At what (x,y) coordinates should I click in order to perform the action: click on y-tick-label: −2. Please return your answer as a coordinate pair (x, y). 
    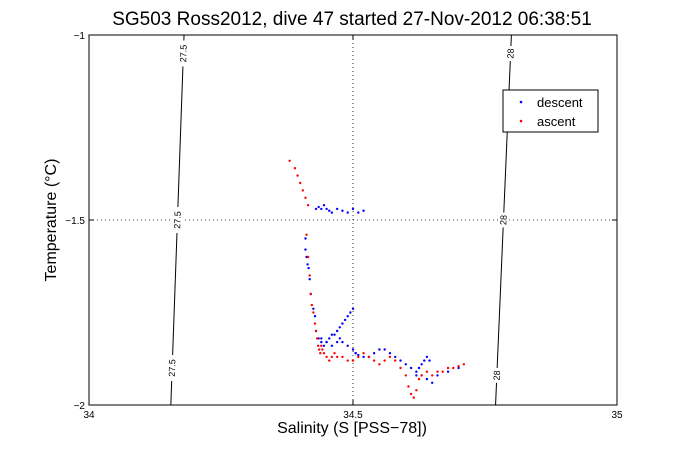
    Looking at the image, I should click on (80, 406).